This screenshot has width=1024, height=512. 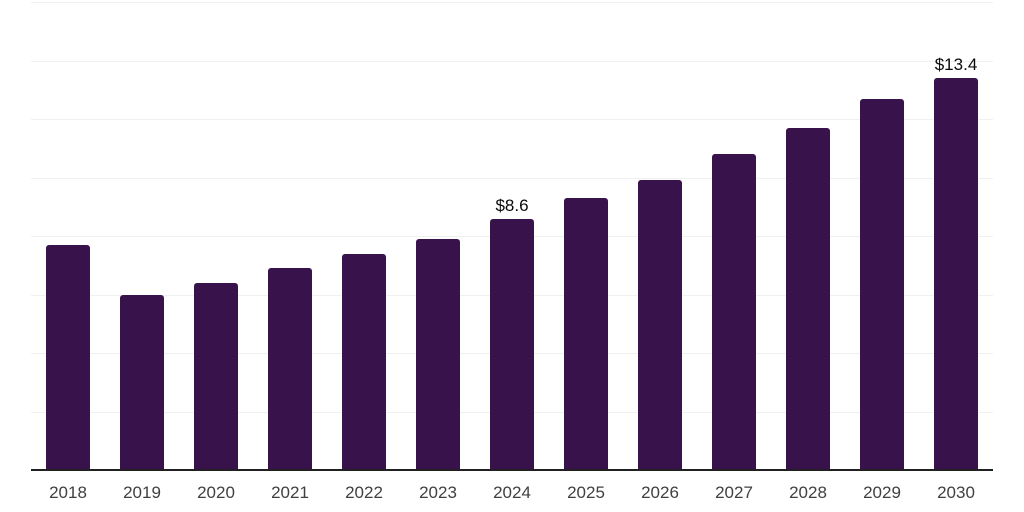 What do you see at coordinates (956, 274) in the screenshot?
I see `bar-2030` at bounding box center [956, 274].